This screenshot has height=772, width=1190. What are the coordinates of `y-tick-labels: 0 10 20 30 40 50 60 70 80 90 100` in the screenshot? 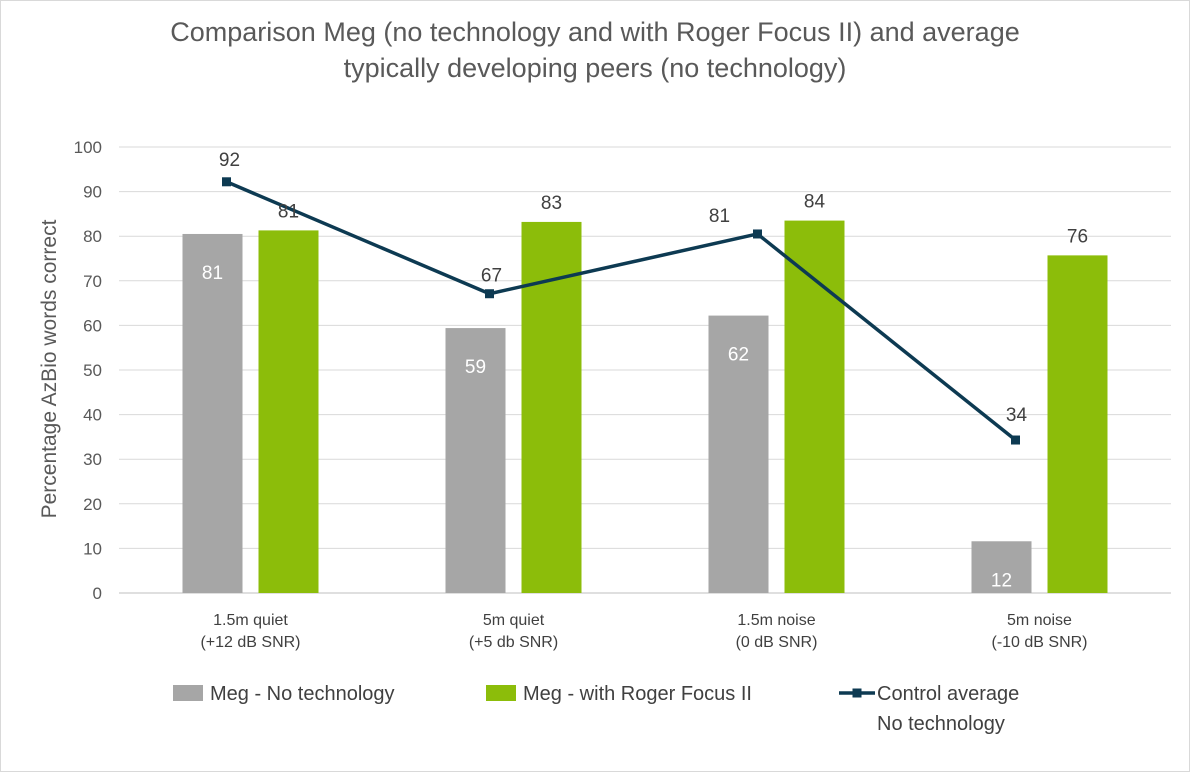 It's located at (88, 370).